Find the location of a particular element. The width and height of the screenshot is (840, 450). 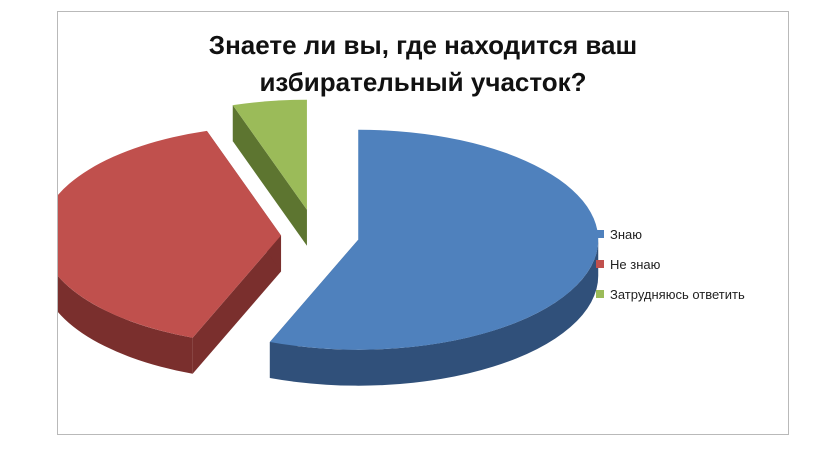

legend-swatch-hard-to-answer is located at coordinates (600, 294).